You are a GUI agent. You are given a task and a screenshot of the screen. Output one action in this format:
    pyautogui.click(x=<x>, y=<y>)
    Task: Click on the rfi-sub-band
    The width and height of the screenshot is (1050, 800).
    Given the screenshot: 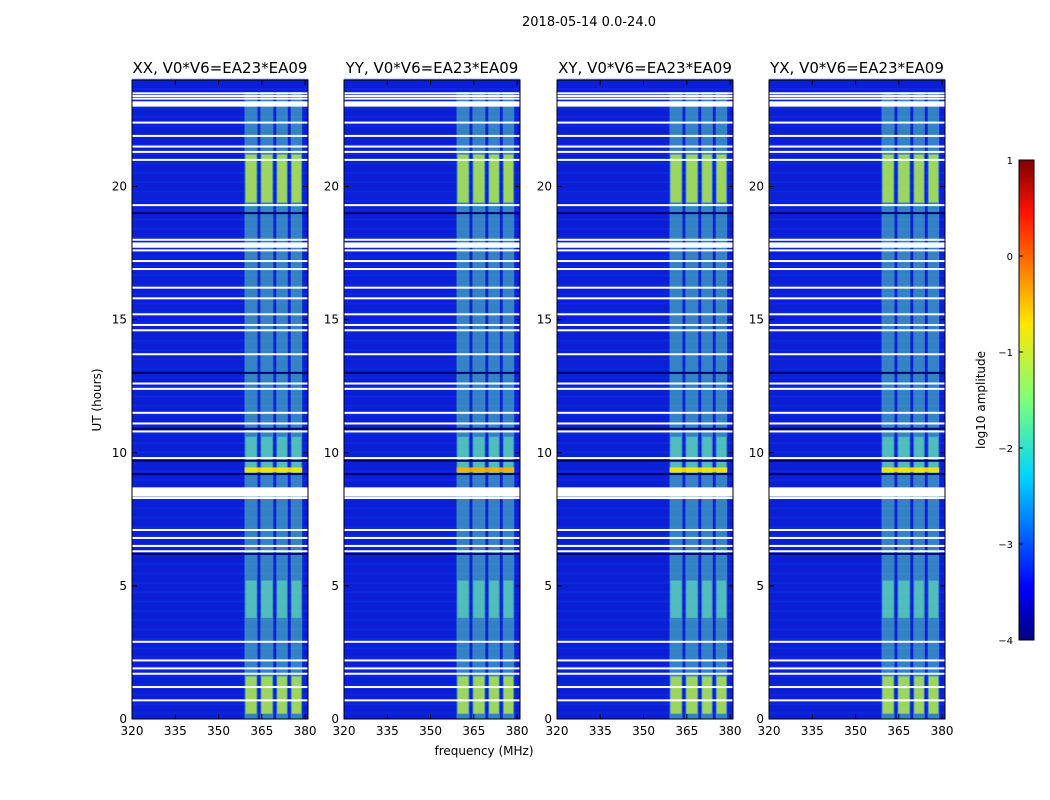 What is the action you would take?
    pyautogui.click(x=282, y=405)
    